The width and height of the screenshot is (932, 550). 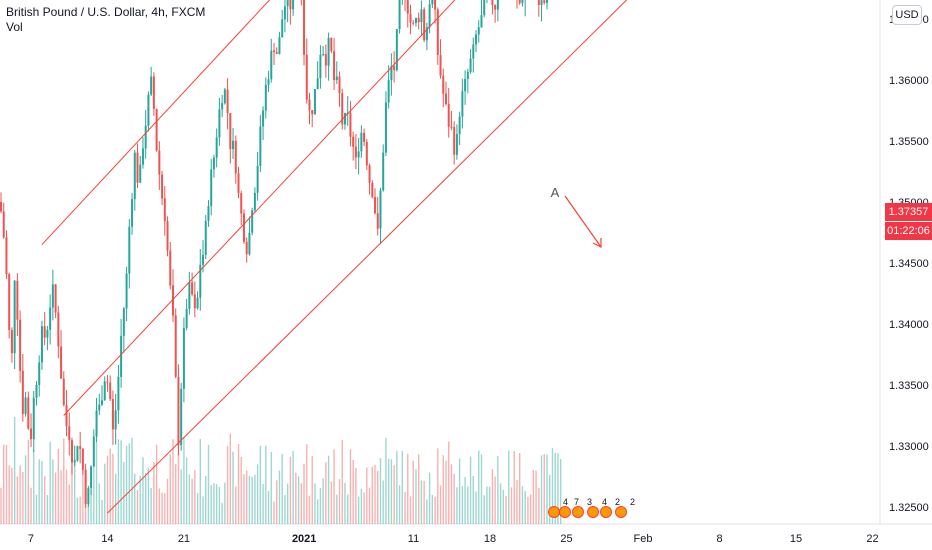 I want to click on volume-bars, so click(x=281, y=470).